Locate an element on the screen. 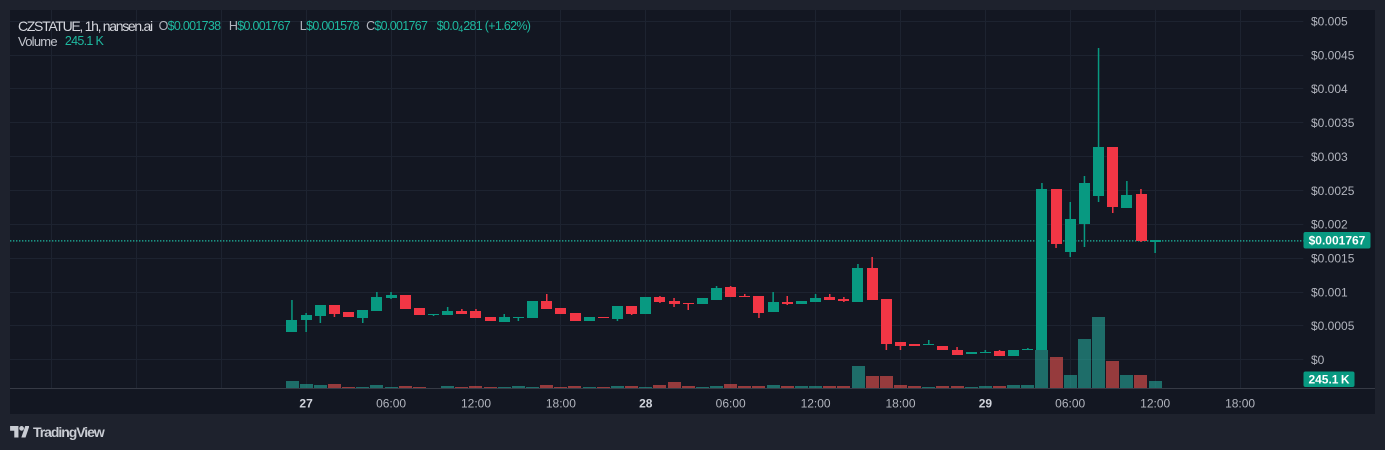 This screenshot has height=450, width=1385. svg-text: $0.0045 is located at coordinates (1333, 55).